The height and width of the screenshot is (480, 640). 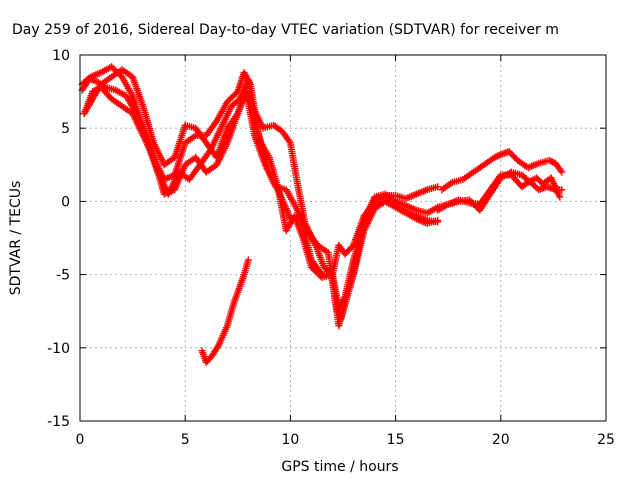 I want to click on x-tick-label: 0, so click(x=80, y=440).